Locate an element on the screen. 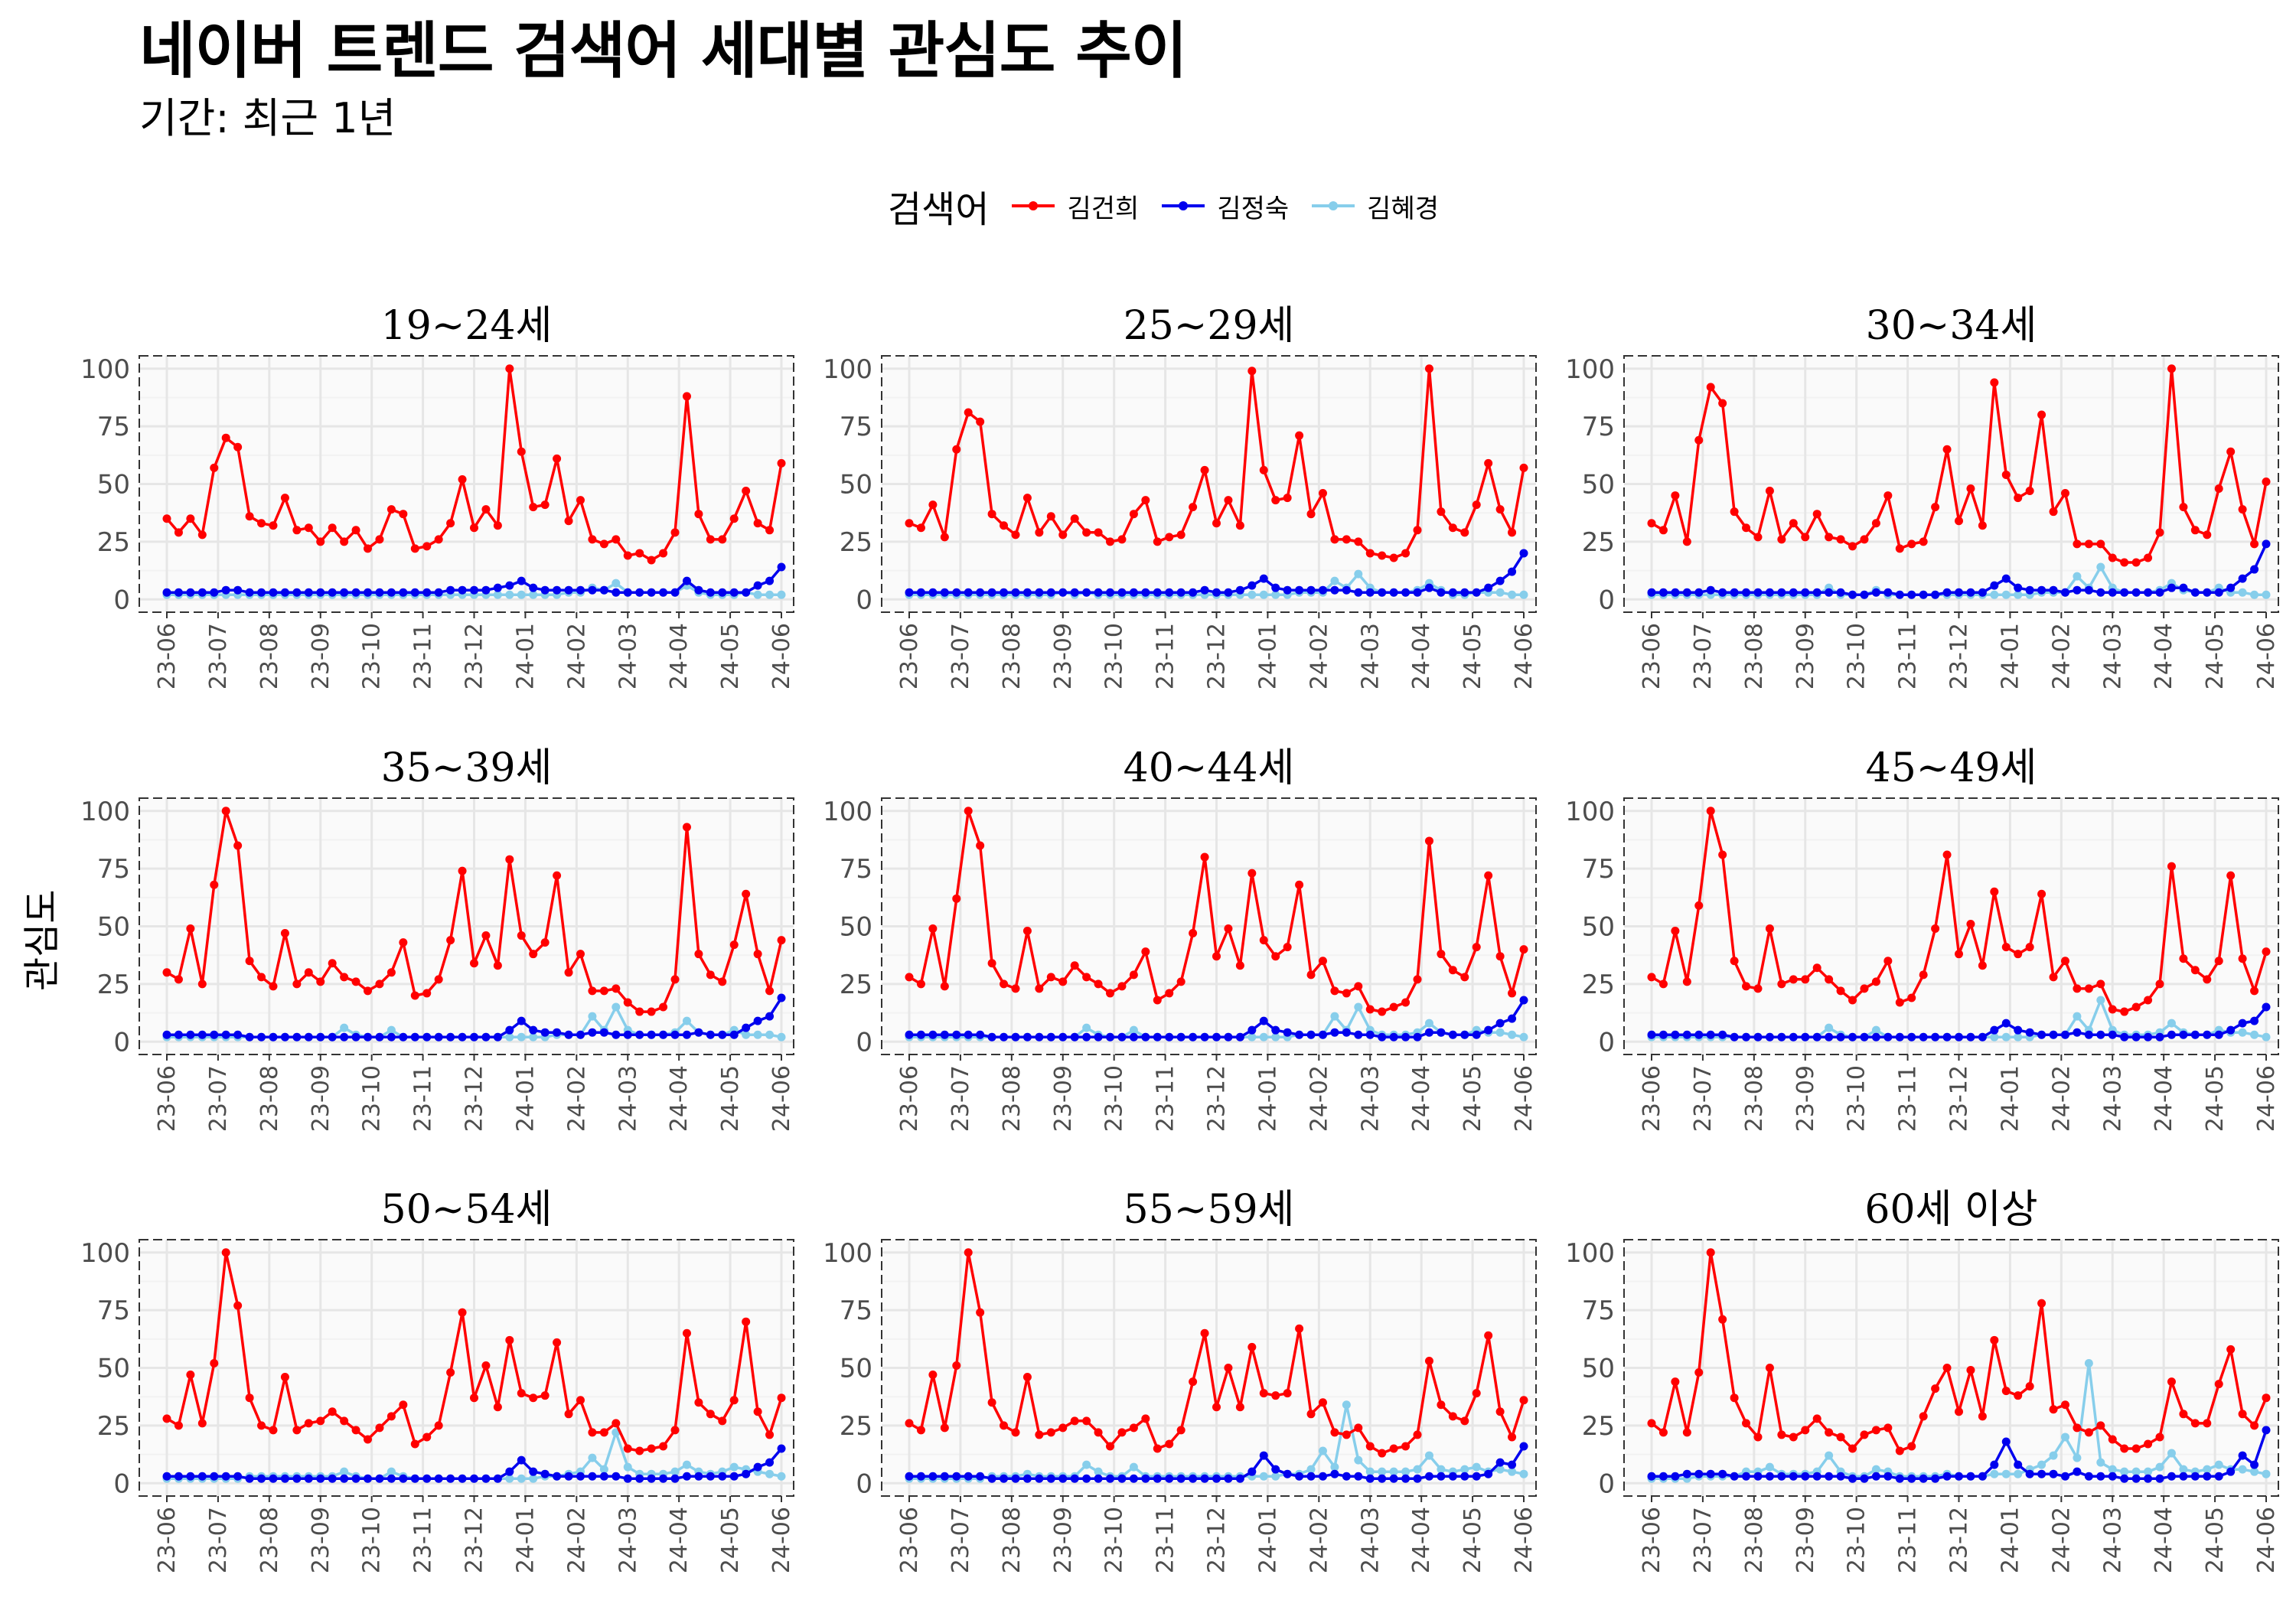 The width and height of the screenshot is (2296, 1607). x-tick-label: 23-09 is located at coordinates (321, 1098).